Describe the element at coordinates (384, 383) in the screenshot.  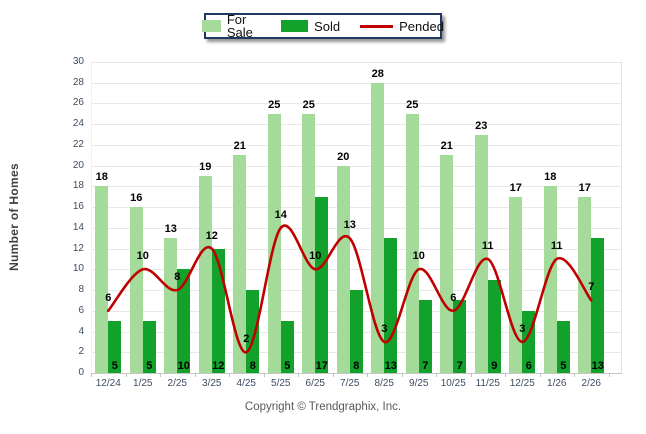
I see `x-axis-category-label: 8/25` at that location.